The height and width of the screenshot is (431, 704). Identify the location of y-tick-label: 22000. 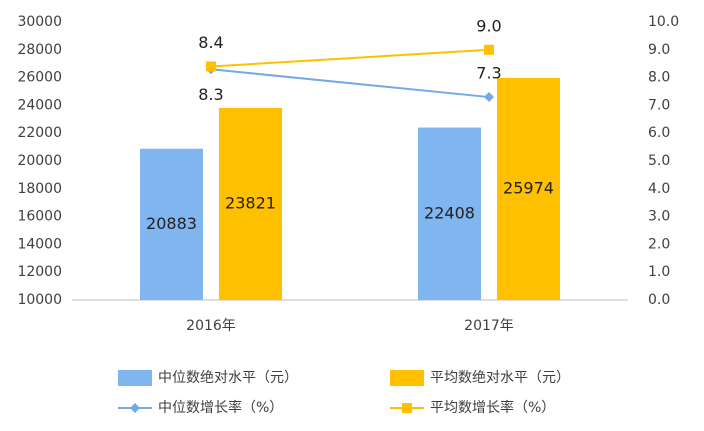
(39, 133).